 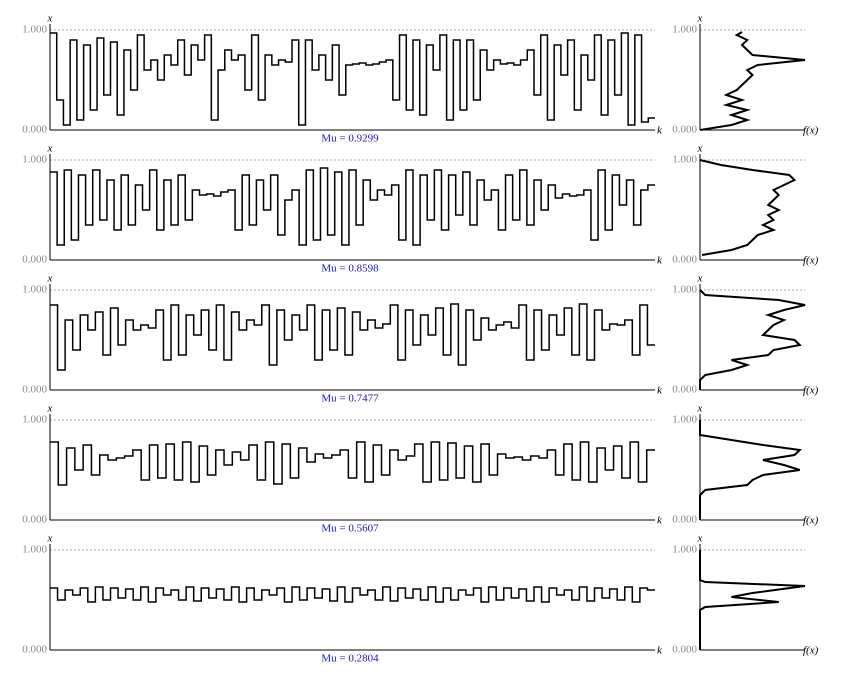 What do you see at coordinates (350, 139) in the screenshot?
I see `mu-label: Mu = 0.9299` at bounding box center [350, 139].